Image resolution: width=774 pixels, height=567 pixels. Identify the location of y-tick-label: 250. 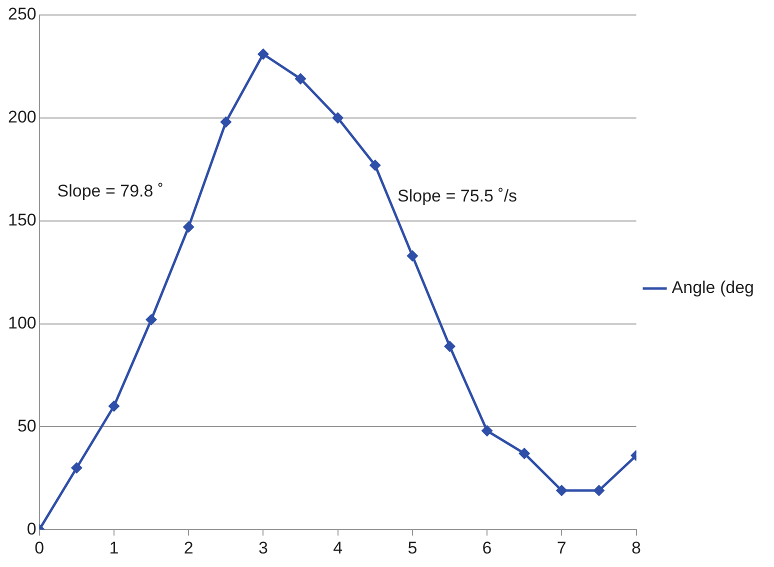
(22, 14).